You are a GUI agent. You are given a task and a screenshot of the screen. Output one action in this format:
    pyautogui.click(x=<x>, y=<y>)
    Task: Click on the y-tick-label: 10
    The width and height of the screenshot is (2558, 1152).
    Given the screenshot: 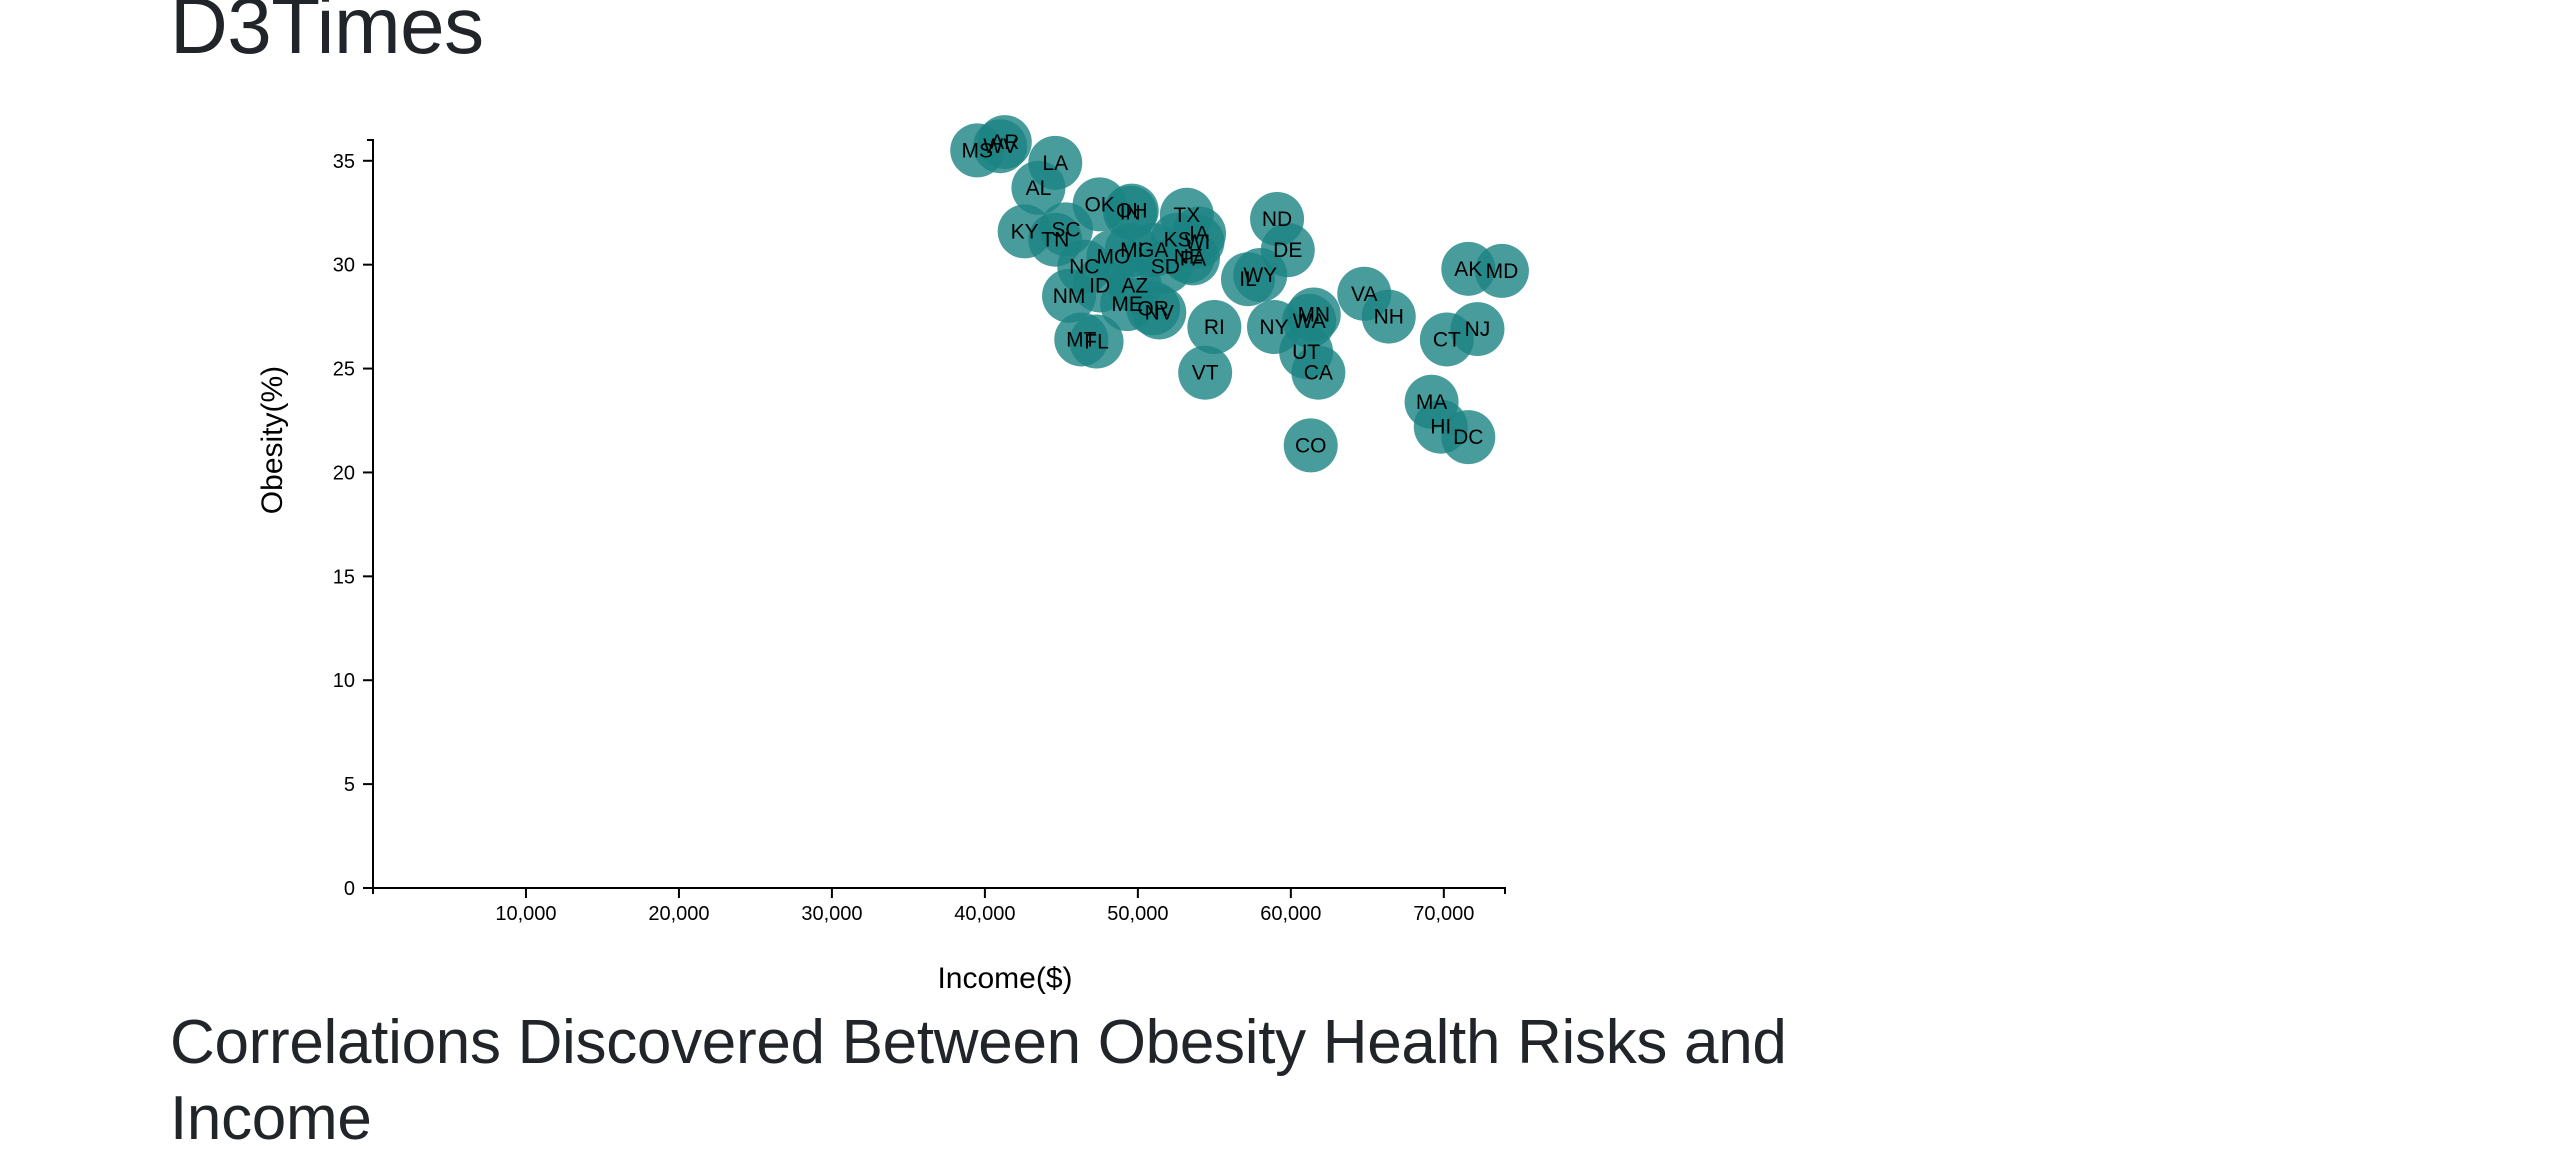 What is the action you would take?
    pyautogui.click(x=344, y=681)
    